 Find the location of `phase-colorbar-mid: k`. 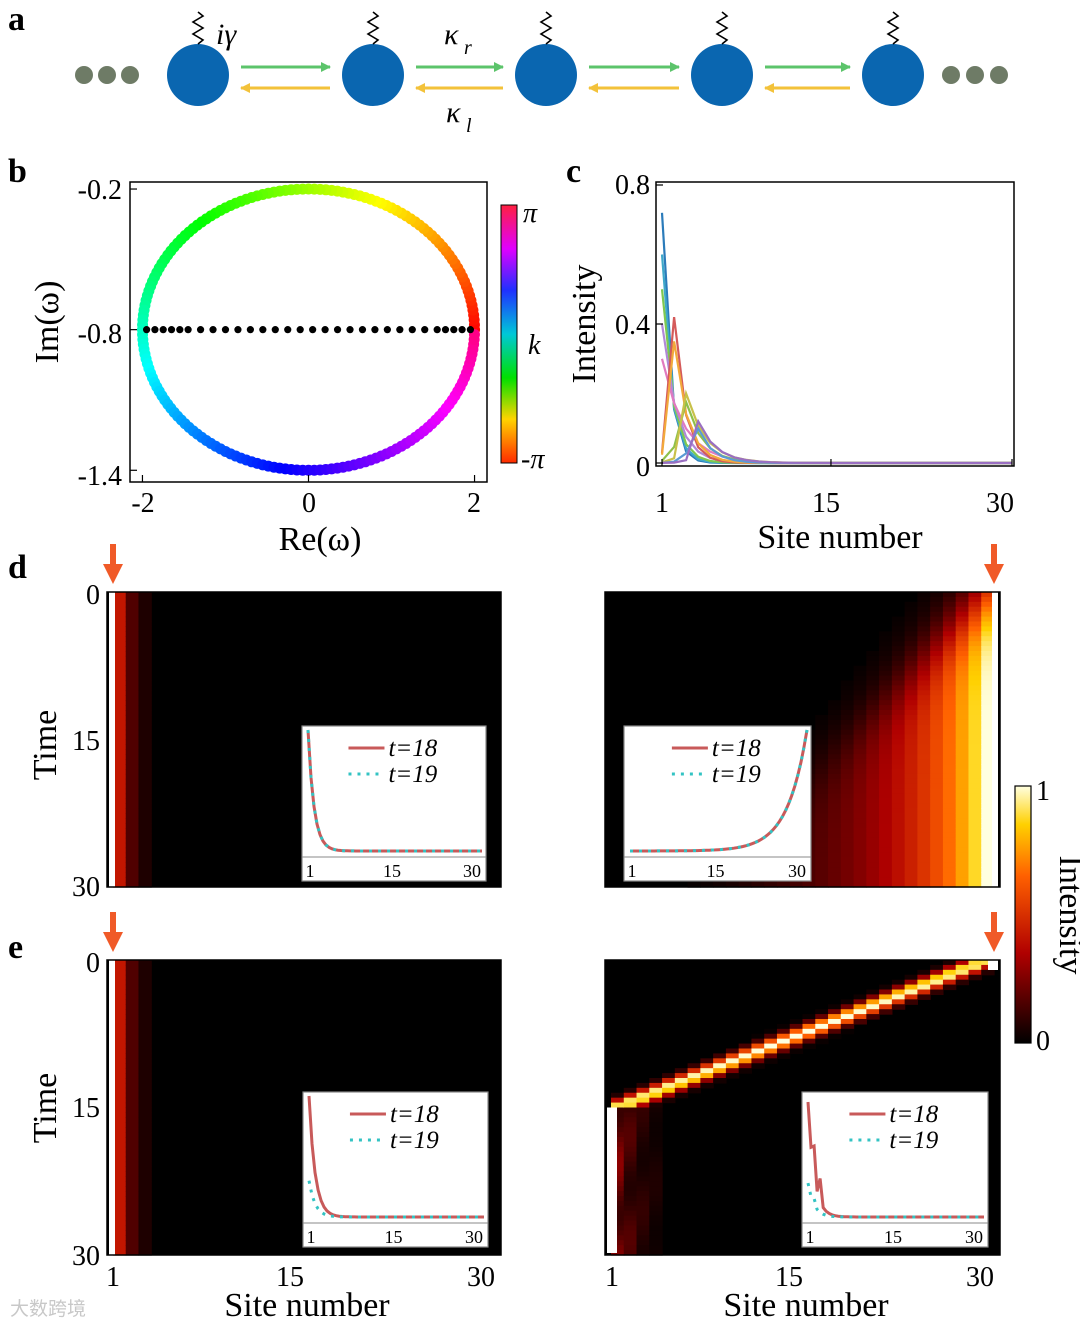

phase-colorbar-mid: k is located at coordinates (534, 345).